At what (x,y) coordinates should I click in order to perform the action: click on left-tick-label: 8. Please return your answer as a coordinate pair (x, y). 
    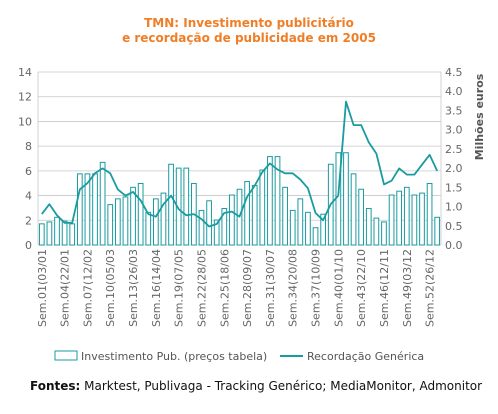
    Looking at the image, I should click on (28, 146).